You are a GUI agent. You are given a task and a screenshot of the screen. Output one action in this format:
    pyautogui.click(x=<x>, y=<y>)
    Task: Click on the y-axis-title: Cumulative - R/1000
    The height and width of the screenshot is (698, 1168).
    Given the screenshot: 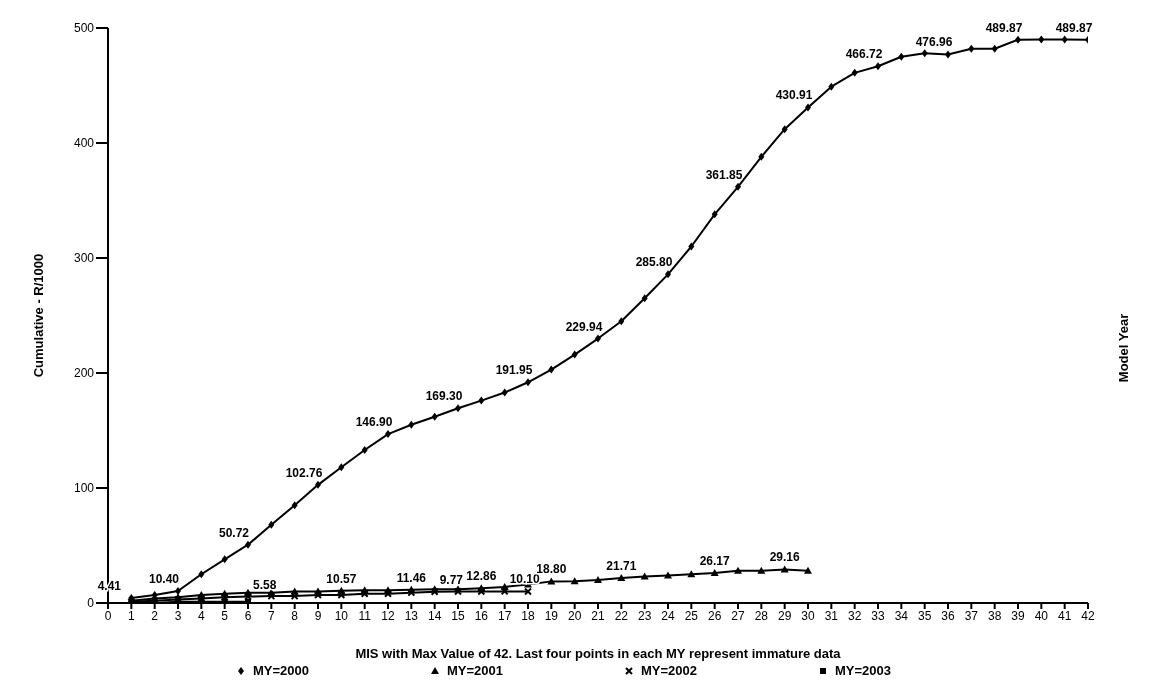 What is the action you would take?
    pyautogui.click(x=38, y=315)
    